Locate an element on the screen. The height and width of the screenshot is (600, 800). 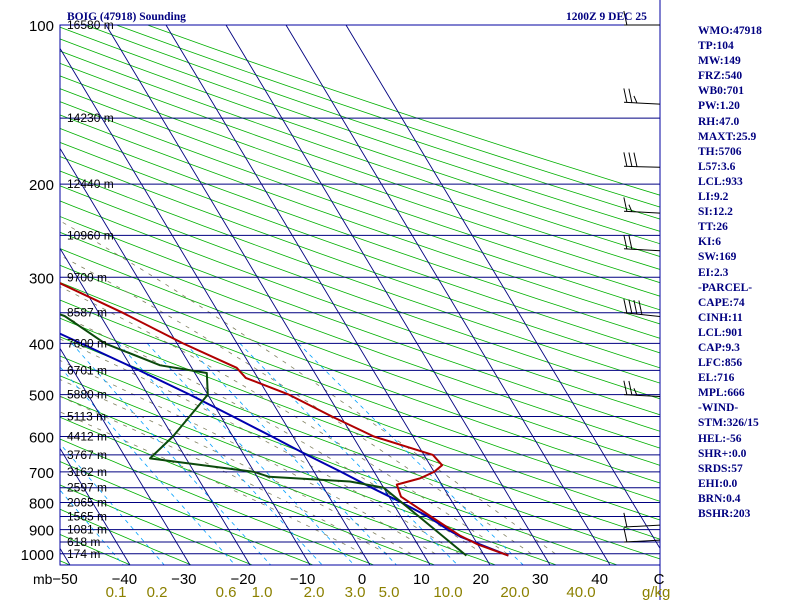
sounding-index: BSHR:203 is located at coordinates (724, 514).